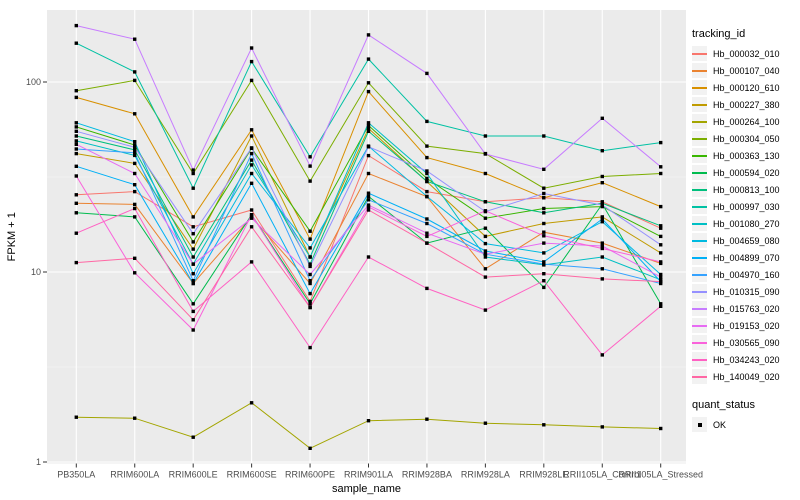 The image size is (800, 500). I want to click on x-tick-label: RRIM928LA, so click(485, 475).